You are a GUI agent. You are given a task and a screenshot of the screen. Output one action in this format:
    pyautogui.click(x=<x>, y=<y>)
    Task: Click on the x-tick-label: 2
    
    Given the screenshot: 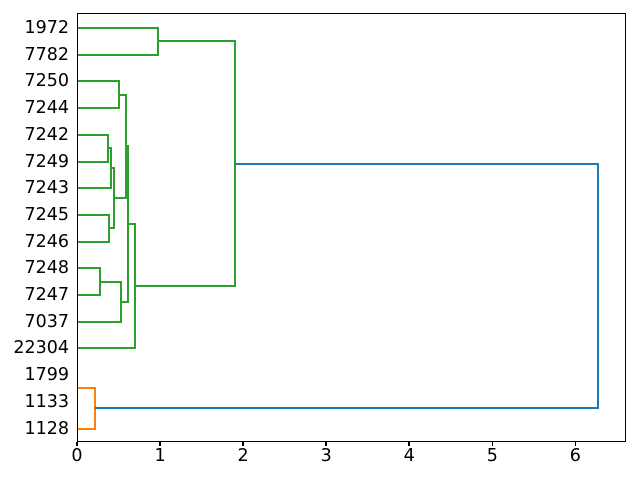 What is the action you would take?
    pyautogui.click(x=243, y=456)
    